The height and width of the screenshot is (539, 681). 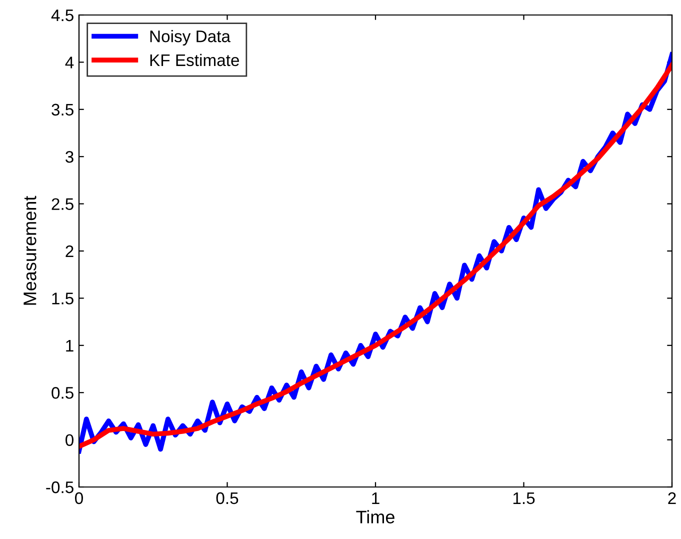 I want to click on x-tick-label: 0.5, so click(x=227, y=498).